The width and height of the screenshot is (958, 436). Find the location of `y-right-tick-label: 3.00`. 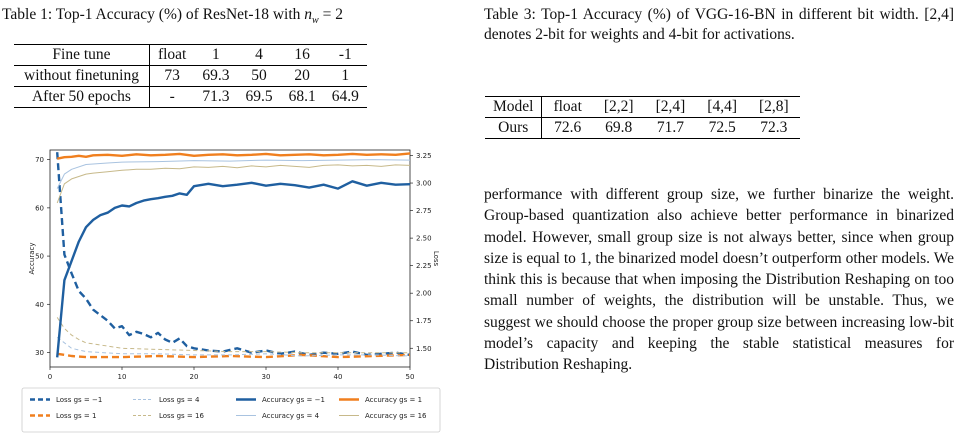

y-right-tick-label: 3.00 is located at coordinates (424, 184).